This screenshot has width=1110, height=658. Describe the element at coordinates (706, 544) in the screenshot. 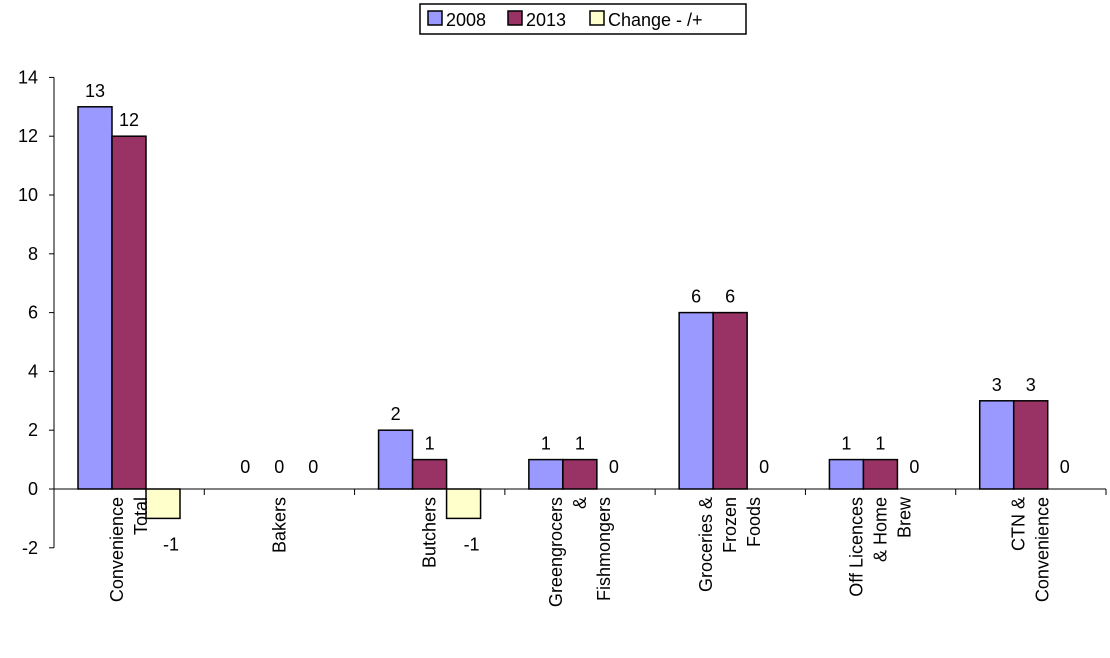

I see `category-label: Groceries &` at that location.